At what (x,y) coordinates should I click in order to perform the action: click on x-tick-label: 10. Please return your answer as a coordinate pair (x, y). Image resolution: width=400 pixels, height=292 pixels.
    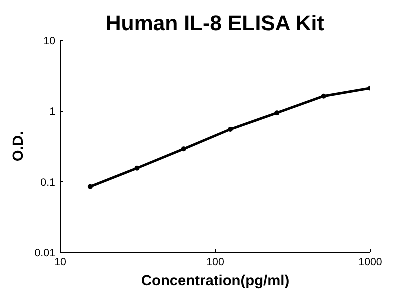
    Looking at the image, I should click on (60, 262).